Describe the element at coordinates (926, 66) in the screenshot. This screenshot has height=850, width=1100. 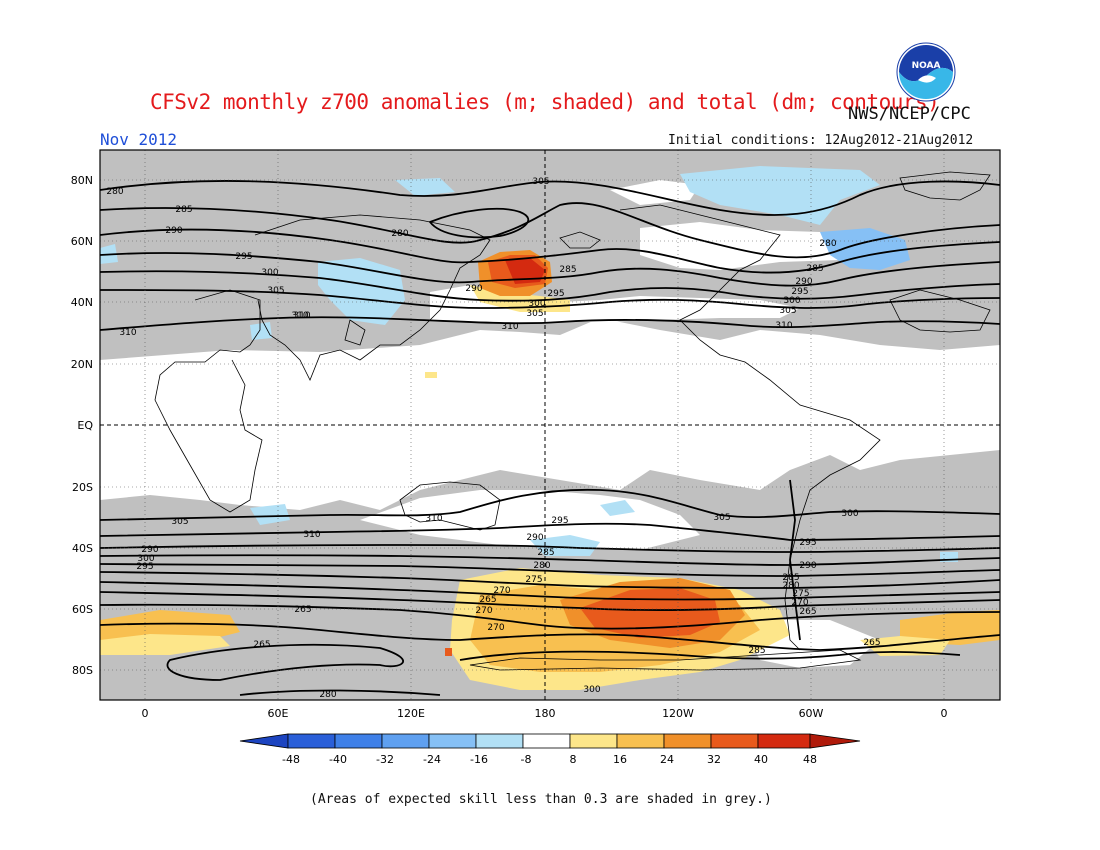
I see `noaa-logo-text: NOAA` at that location.